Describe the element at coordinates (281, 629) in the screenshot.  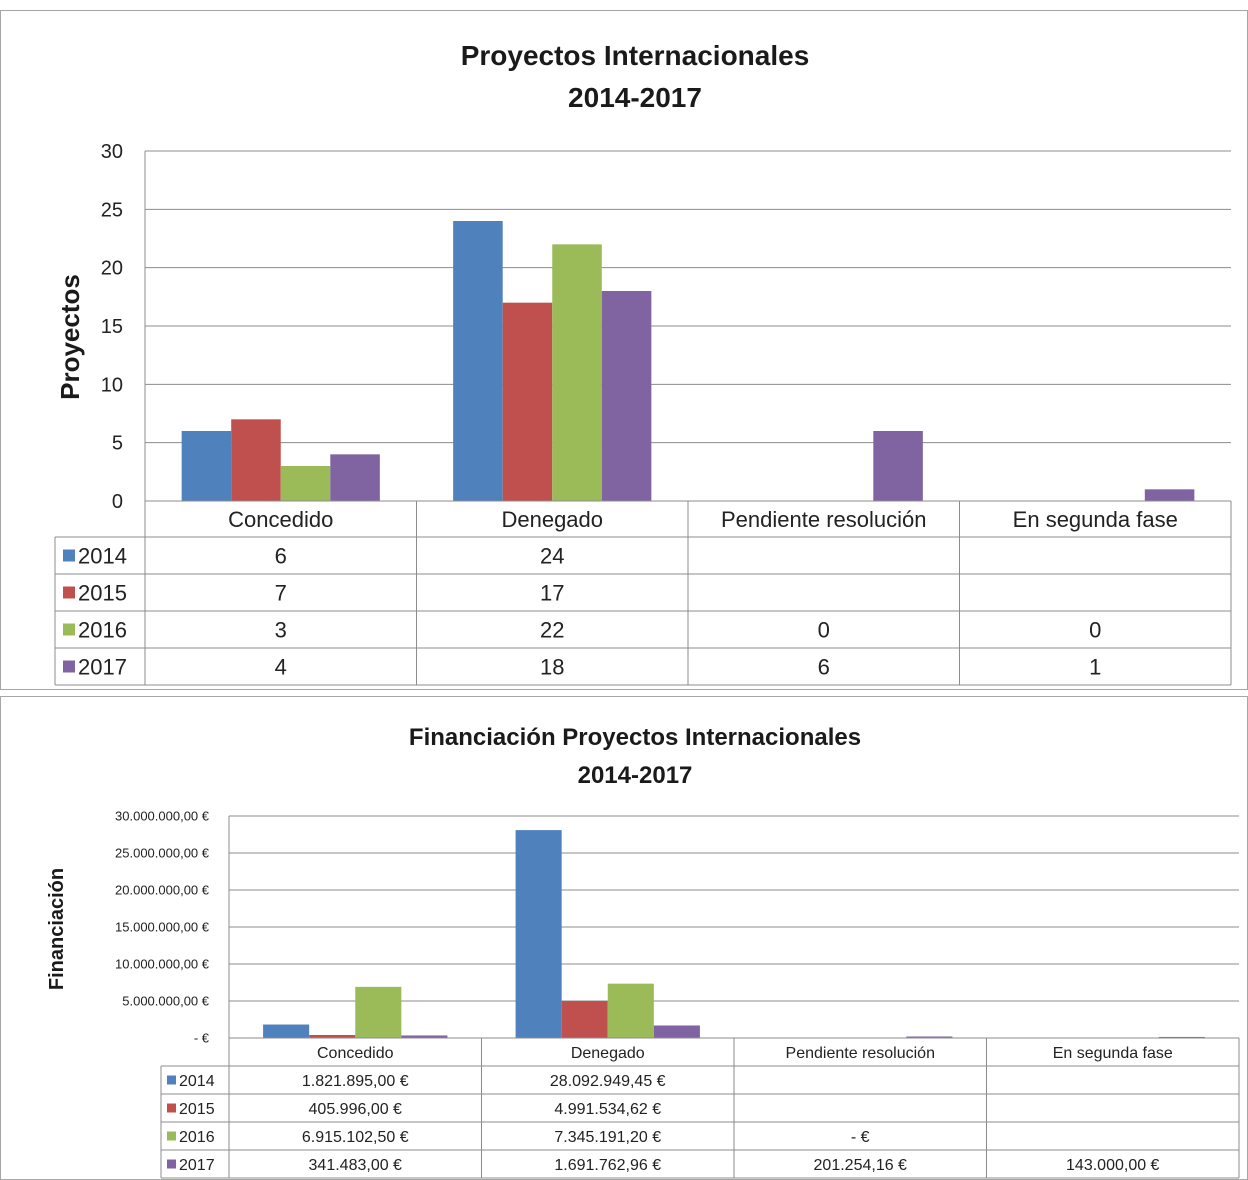
I see `data-label: 3` at that location.